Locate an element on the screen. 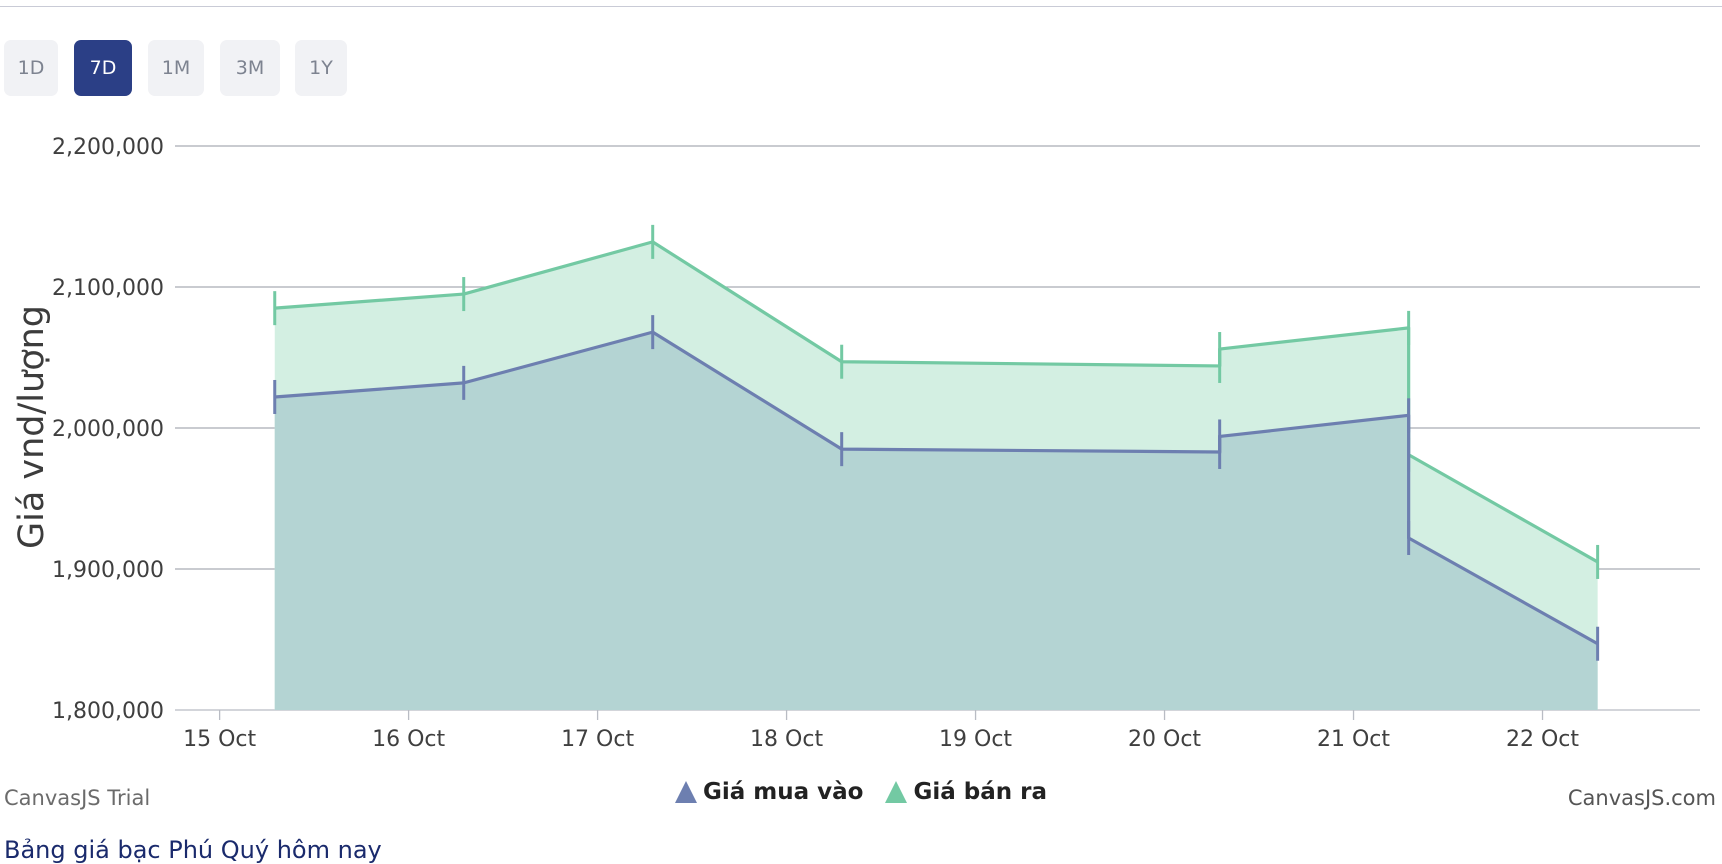 Image resolution: width=1722 pixels, height=864 pixels. x-tick-label: 21 Oct is located at coordinates (1353, 739).